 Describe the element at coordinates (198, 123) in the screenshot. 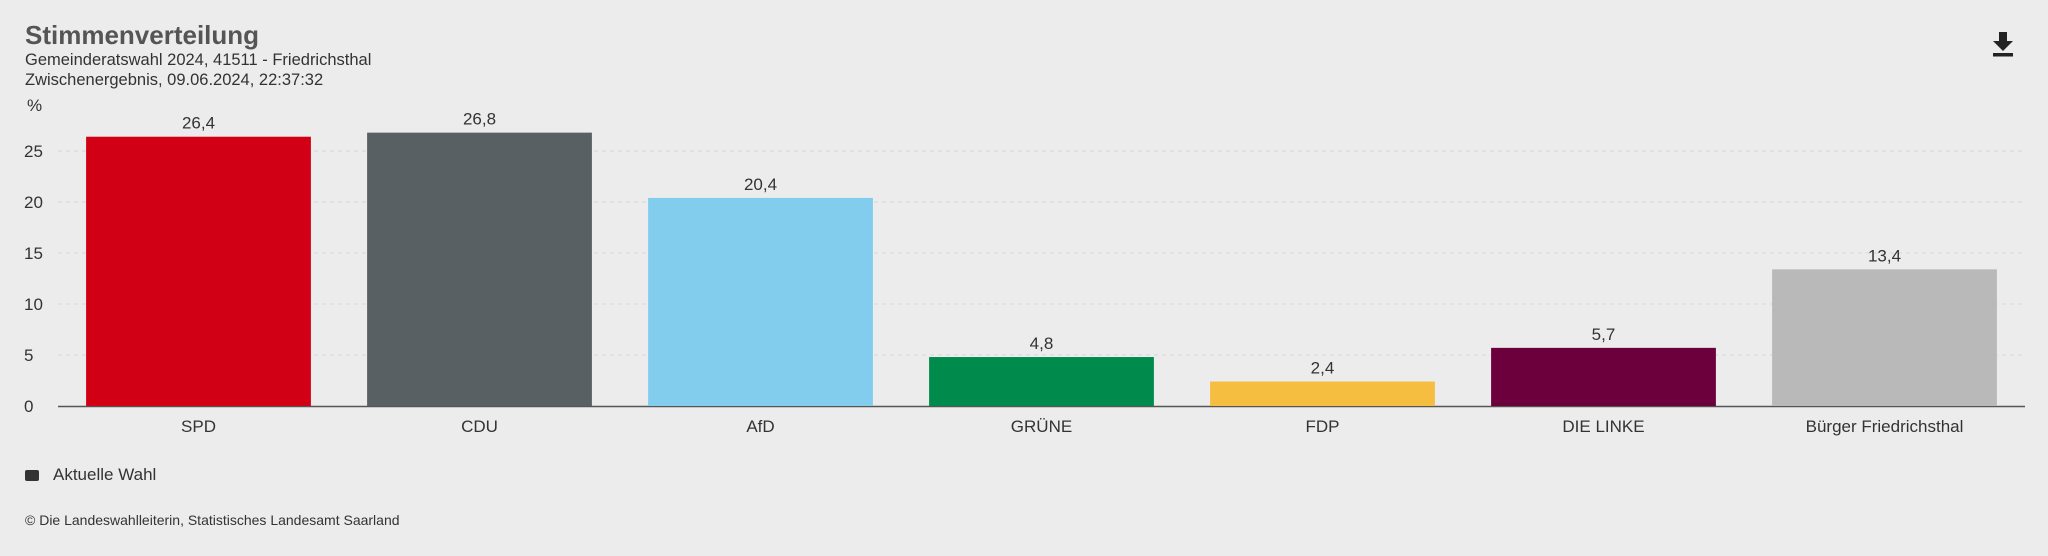

I see `bar-value-label: 26,4` at that location.